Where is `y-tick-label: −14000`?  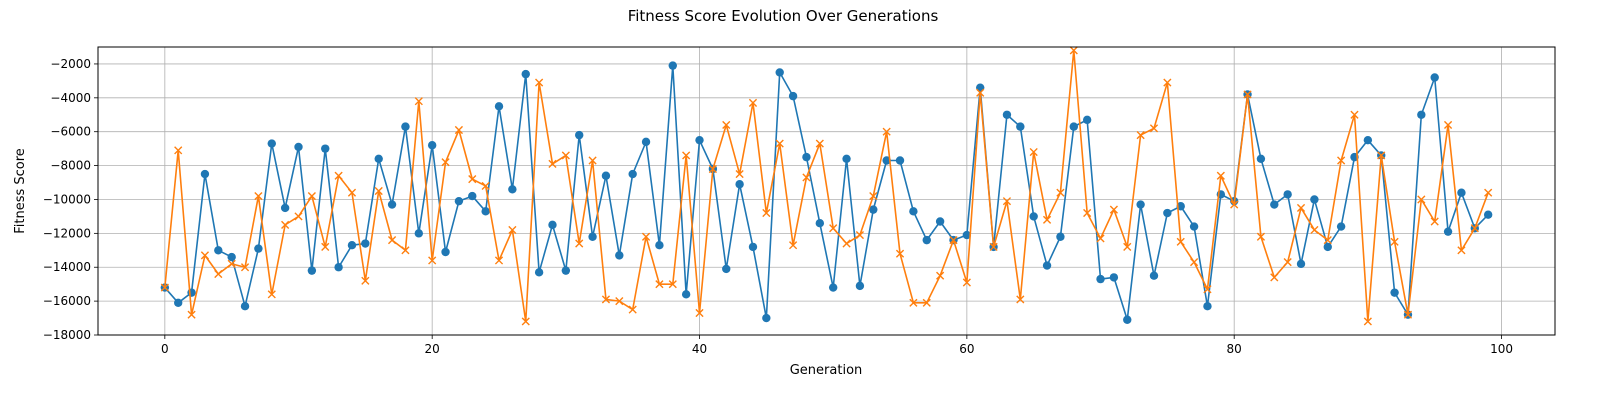
y-tick-label: −14000 is located at coordinates (67, 267).